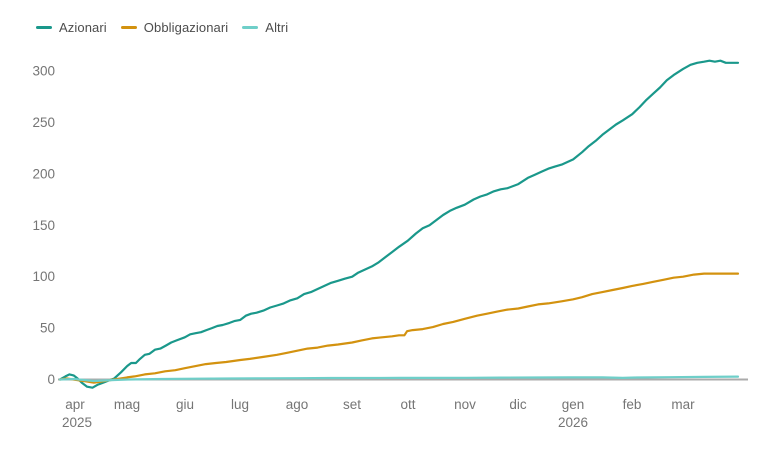  I want to click on y-axis-tick-label: 0, so click(51, 379).